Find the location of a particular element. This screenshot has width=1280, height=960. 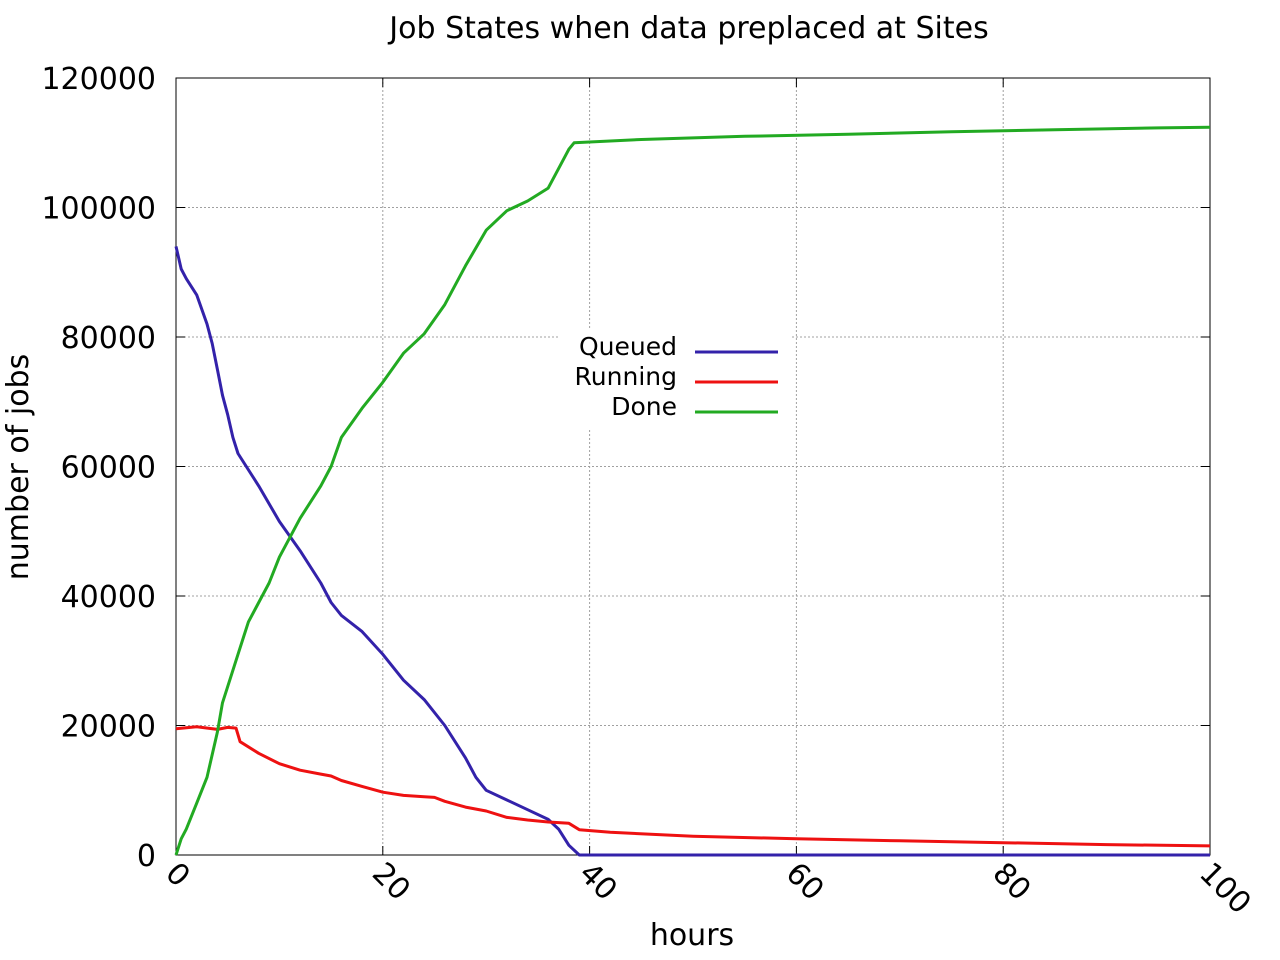

y-axis-label: number of jobs is located at coordinates (18, 467).